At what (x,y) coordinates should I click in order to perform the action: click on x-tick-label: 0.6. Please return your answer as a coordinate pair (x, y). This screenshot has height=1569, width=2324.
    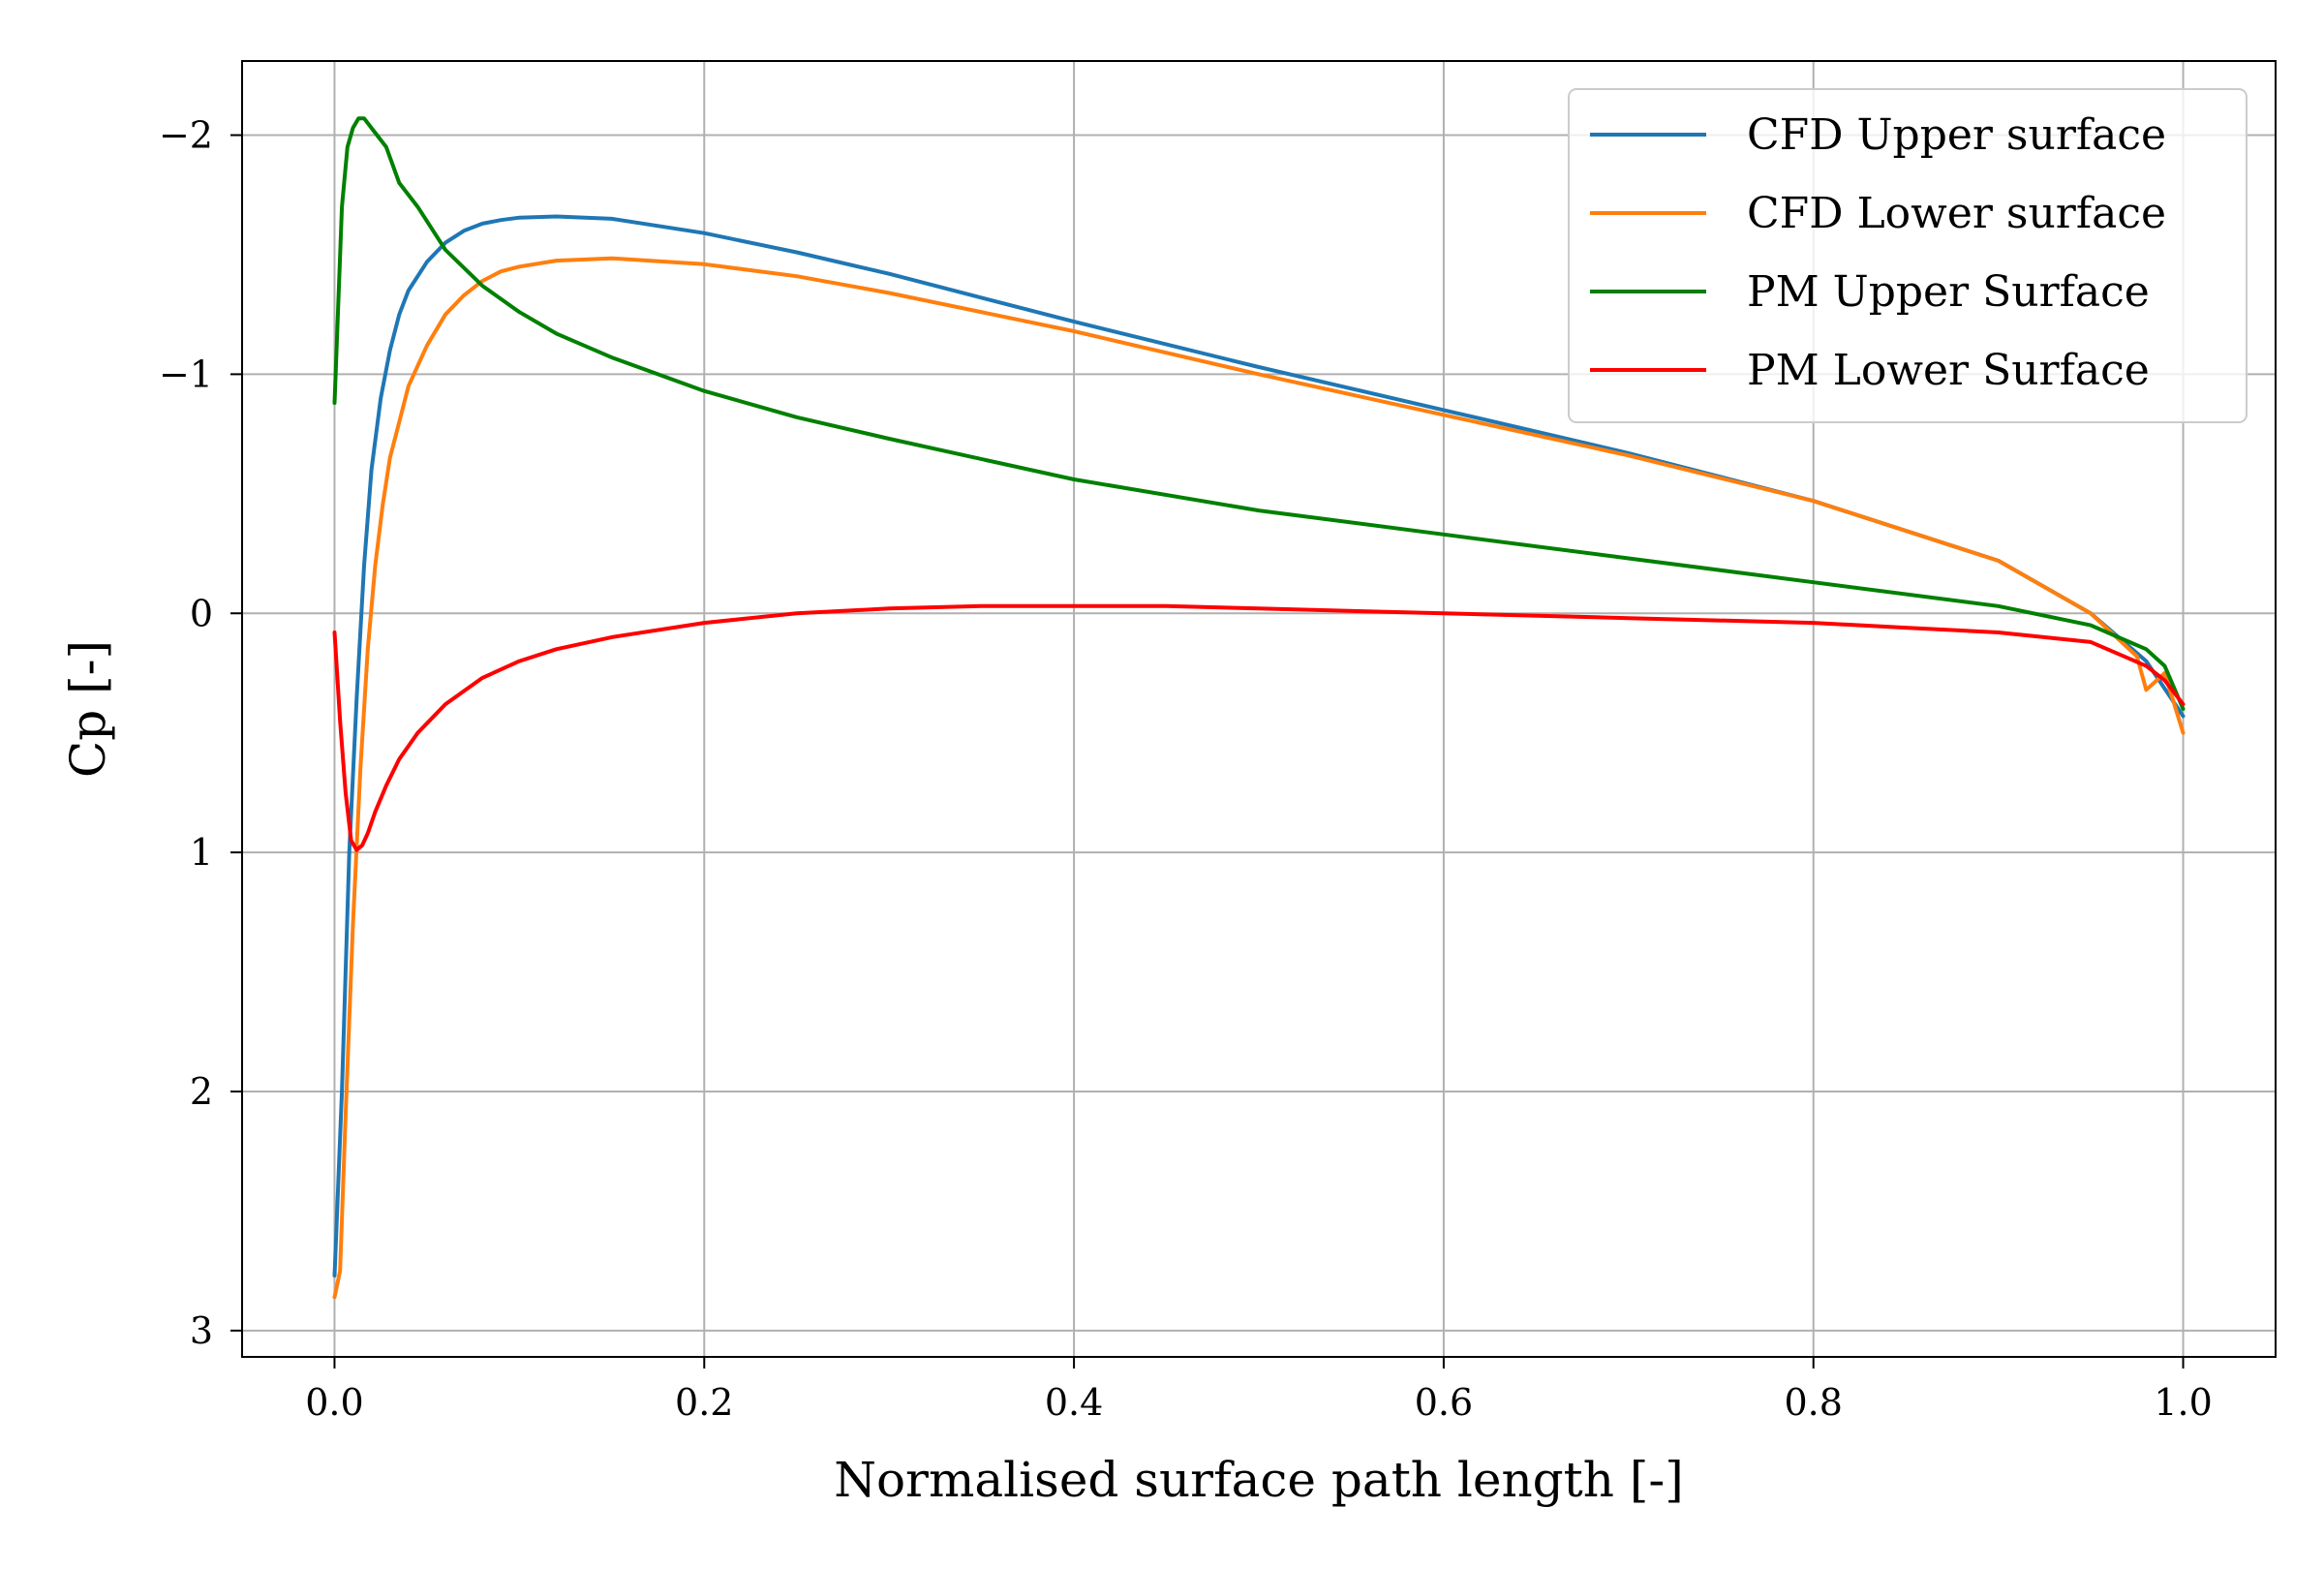
    Looking at the image, I should click on (1444, 1402).